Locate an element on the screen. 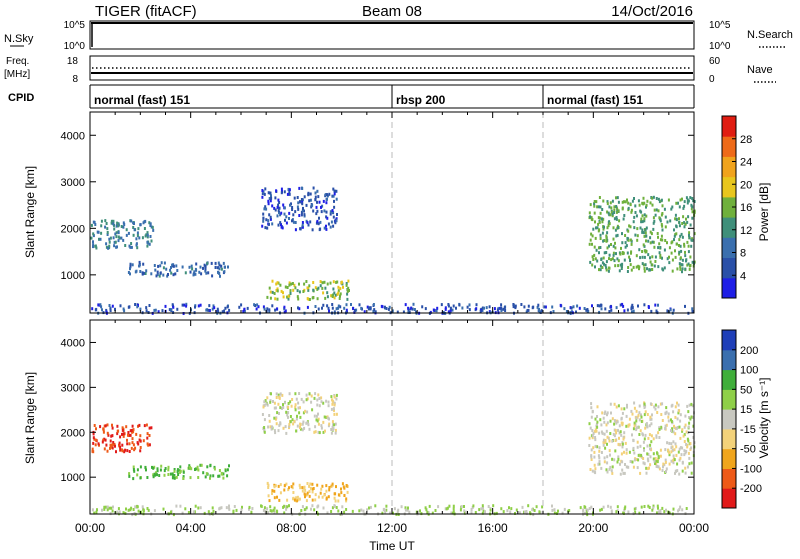  colorbar-swatch is located at coordinates (729, 498).